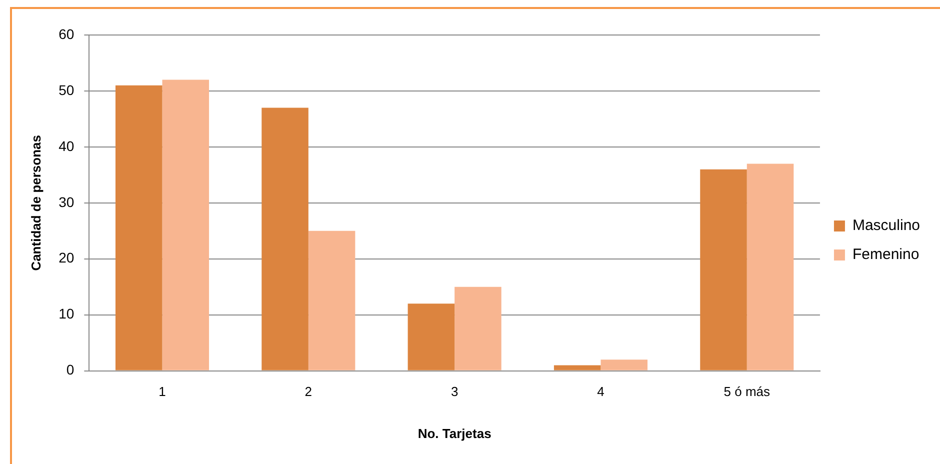 This screenshot has height=464, width=940. What do you see at coordinates (886, 225) in the screenshot?
I see `legend-label: Masculino` at bounding box center [886, 225].